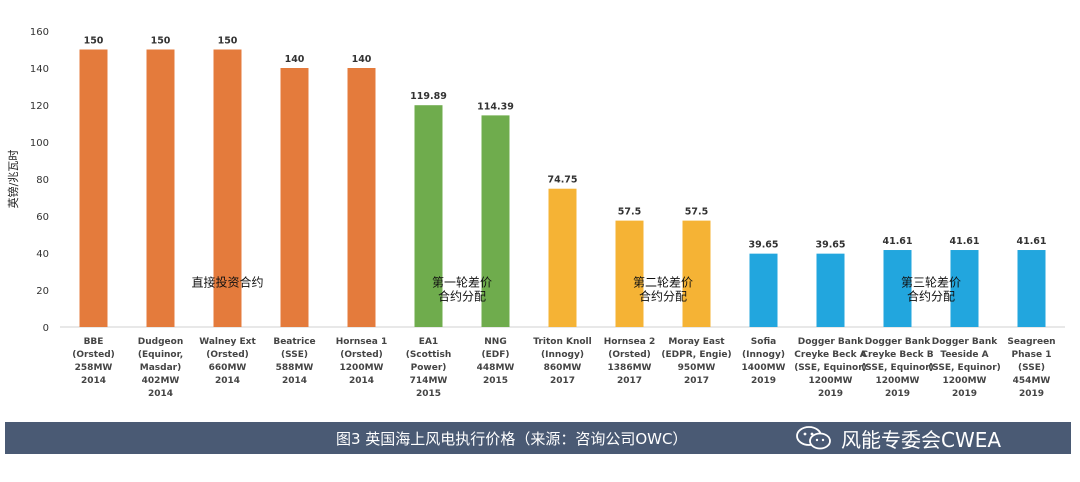 This screenshot has height=482, width=1080. What do you see at coordinates (495, 106) in the screenshot?
I see `data-label: 114.39` at bounding box center [495, 106].